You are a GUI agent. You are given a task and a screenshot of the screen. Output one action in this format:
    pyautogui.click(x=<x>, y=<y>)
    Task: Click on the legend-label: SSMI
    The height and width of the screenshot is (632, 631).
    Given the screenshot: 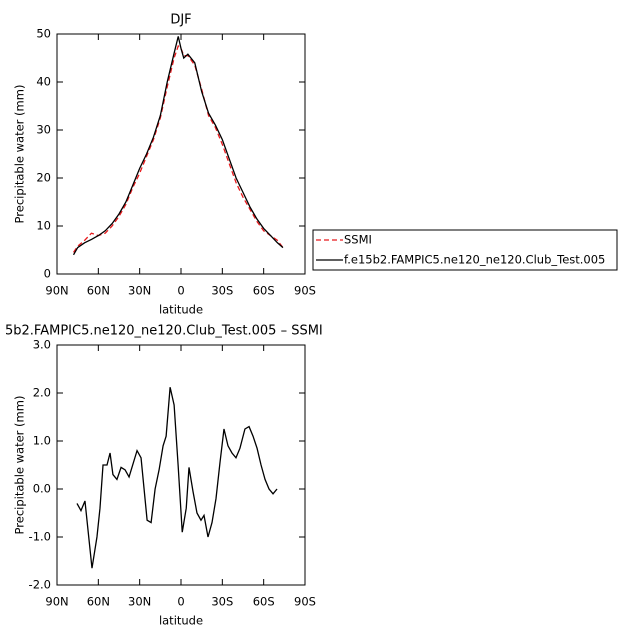 What is the action you would take?
    pyautogui.click(x=358, y=240)
    